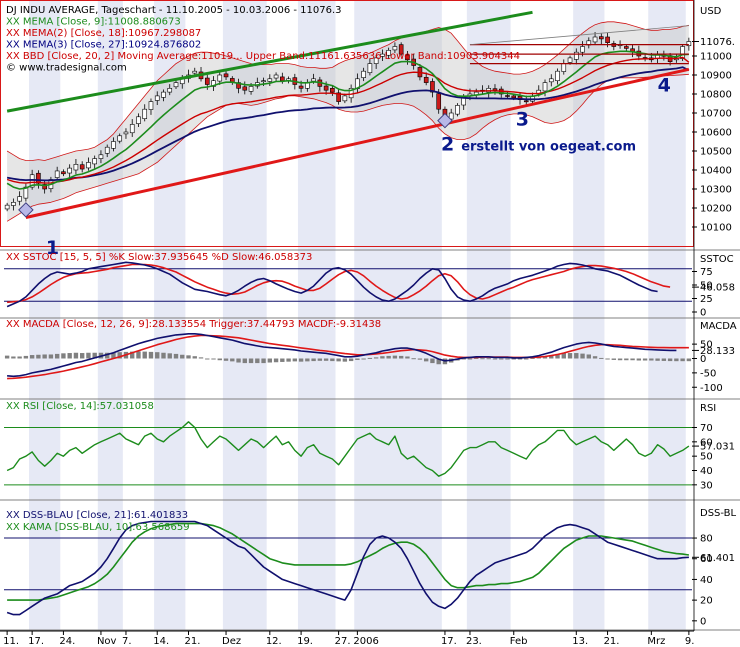 Image resolution: width=740 pixels, height=647 pixels. What do you see at coordinates (305, 641) in the screenshot?
I see `x-tick-label: 19.` at bounding box center [305, 641].